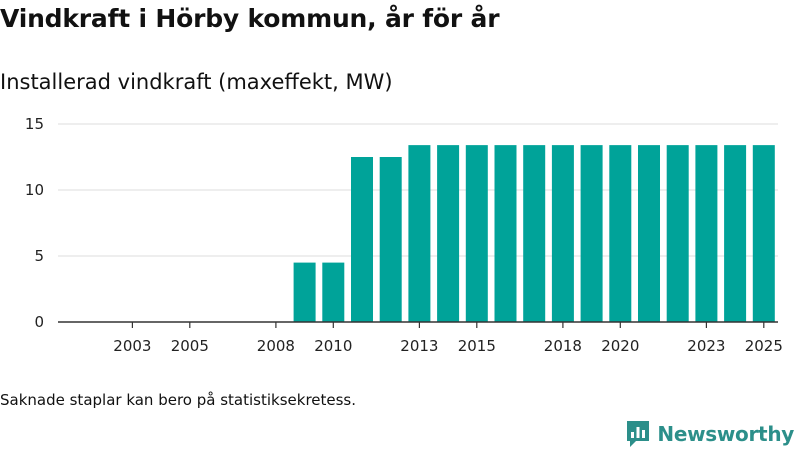 This screenshot has height=450, width=800. I want to click on bar-2012, so click(390, 239).